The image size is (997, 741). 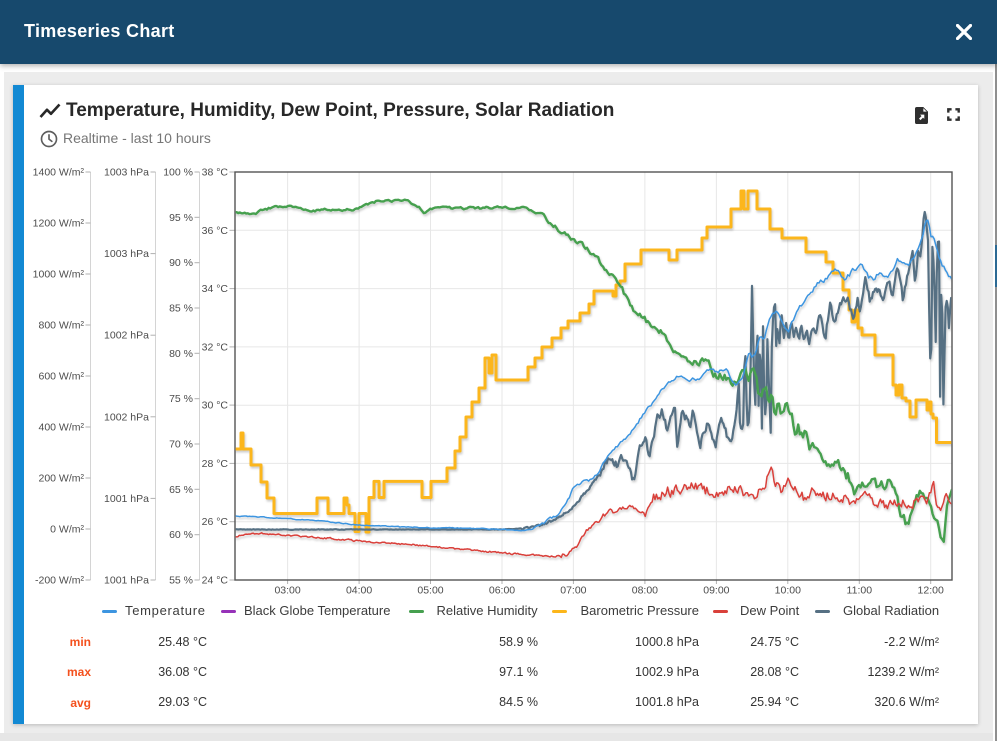 What do you see at coordinates (67, 530) in the screenshot?
I see `svg-text: 0 W/m²` at bounding box center [67, 530].